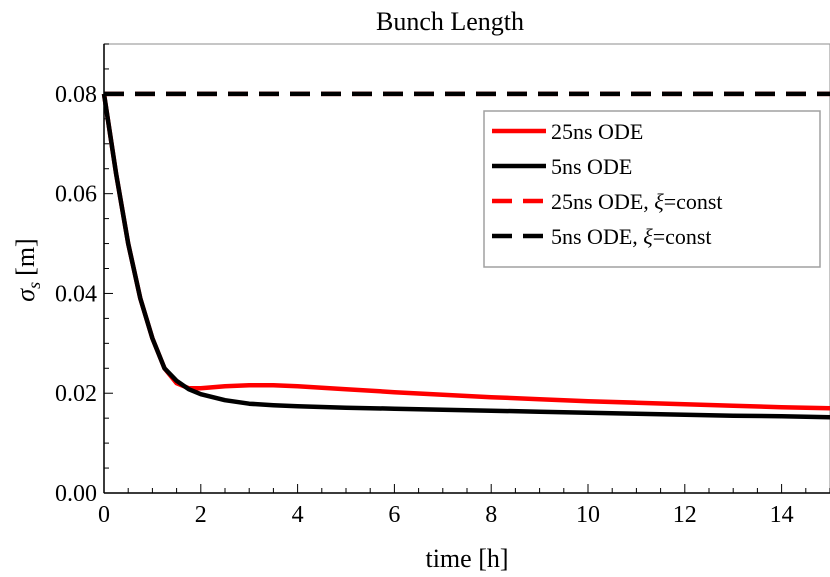 Image resolution: width=830 pixels, height=577 pixels. Describe the element at coordinates (450, 21) in the screenshot. I see `chart-title: Bunch Length` at that location.